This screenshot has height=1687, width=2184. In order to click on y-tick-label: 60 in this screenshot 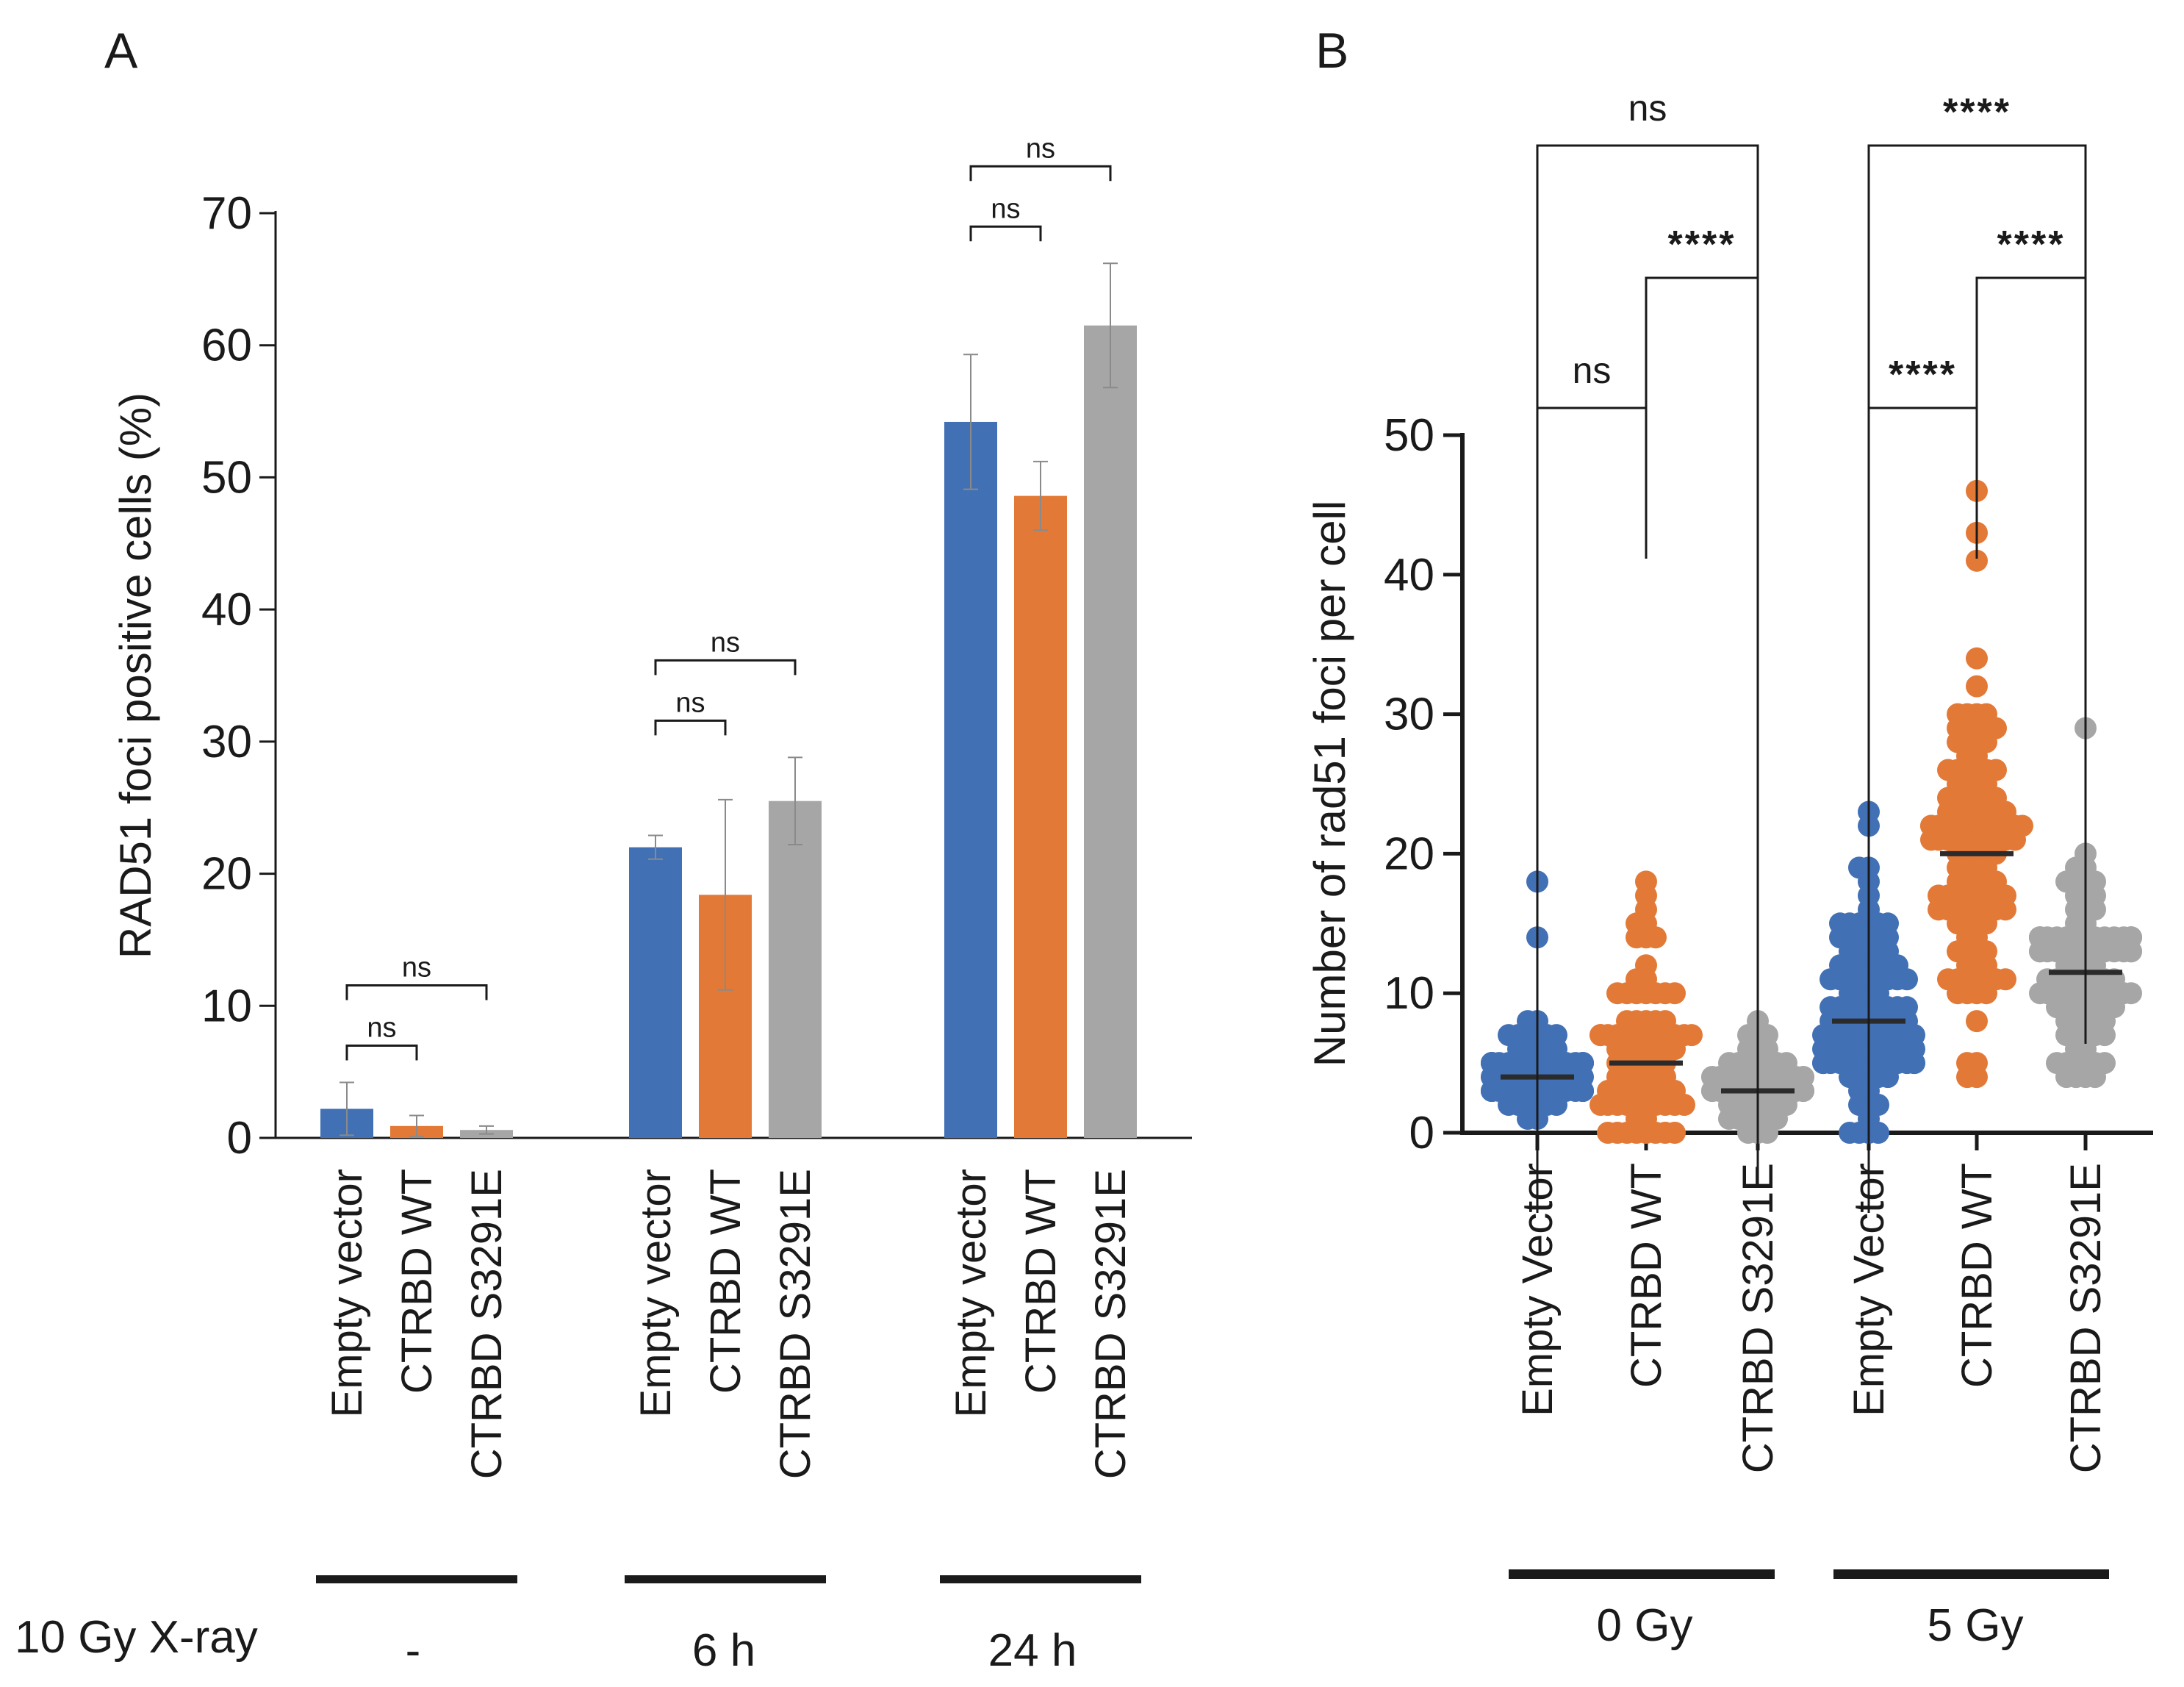, I will do `click(226, 345)`.